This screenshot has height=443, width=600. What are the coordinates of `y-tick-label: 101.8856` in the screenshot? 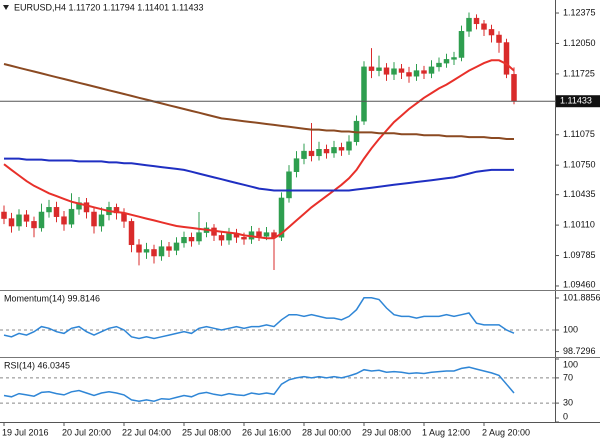 It's located at (581, 297).